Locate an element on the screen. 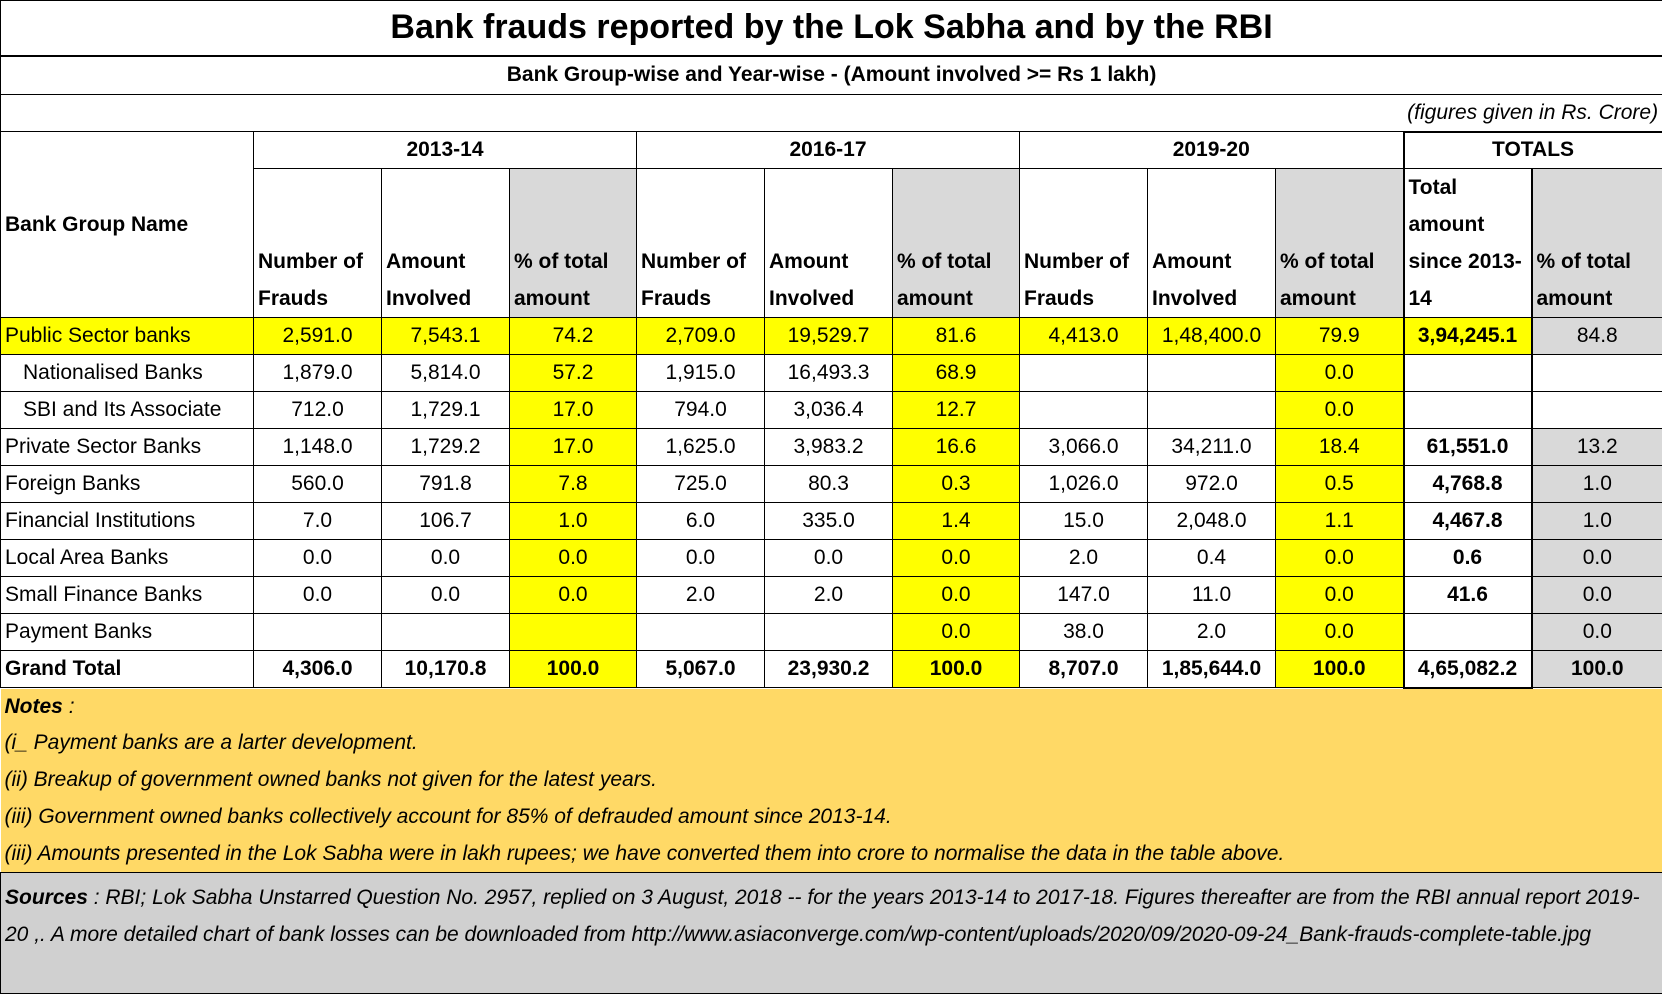  table-cell: 2,591.0 is located at coordinates (318, 336).